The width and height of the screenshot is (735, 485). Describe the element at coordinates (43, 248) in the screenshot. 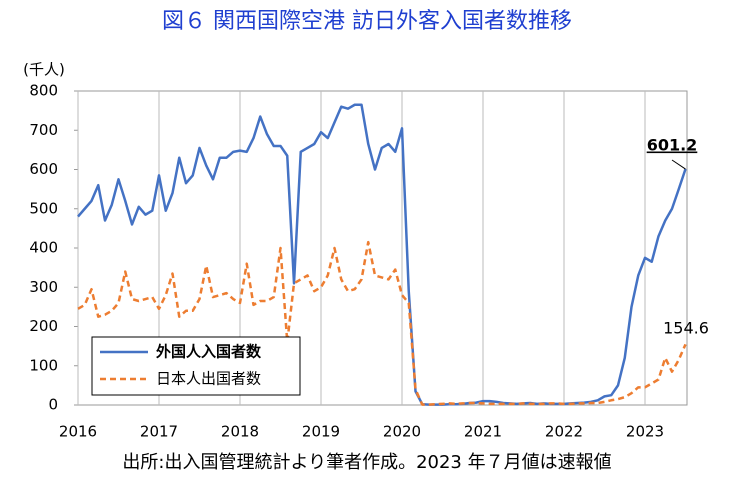

I see `y-tick-label: 400` at that location.